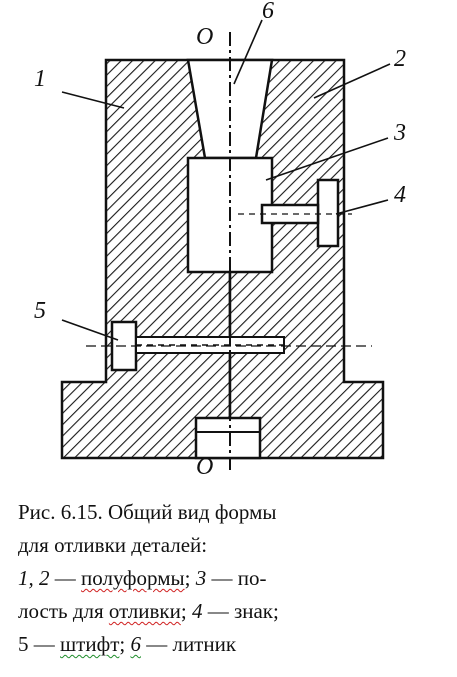 The image size is (457, 677). What do you see at coordinates (34, 578) in the screenshot?
I see `legend-num-1-2: 1, 2` at bounding box center [34, 578].